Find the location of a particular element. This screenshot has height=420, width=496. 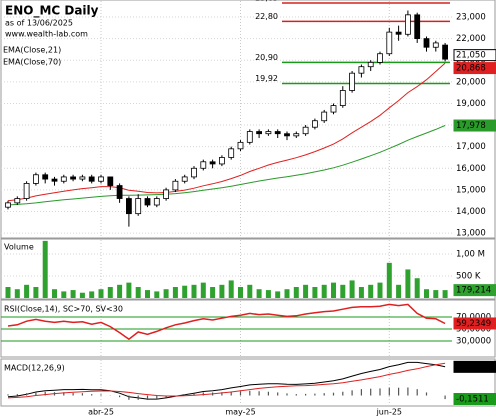

y-tick-label: 1,00 M is located at coordinates (470, 255).